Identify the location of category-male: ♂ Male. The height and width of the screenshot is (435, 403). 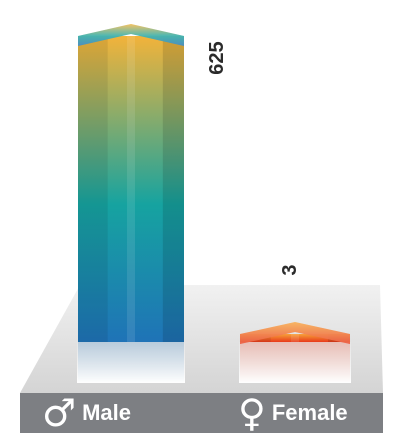
(86, 413).